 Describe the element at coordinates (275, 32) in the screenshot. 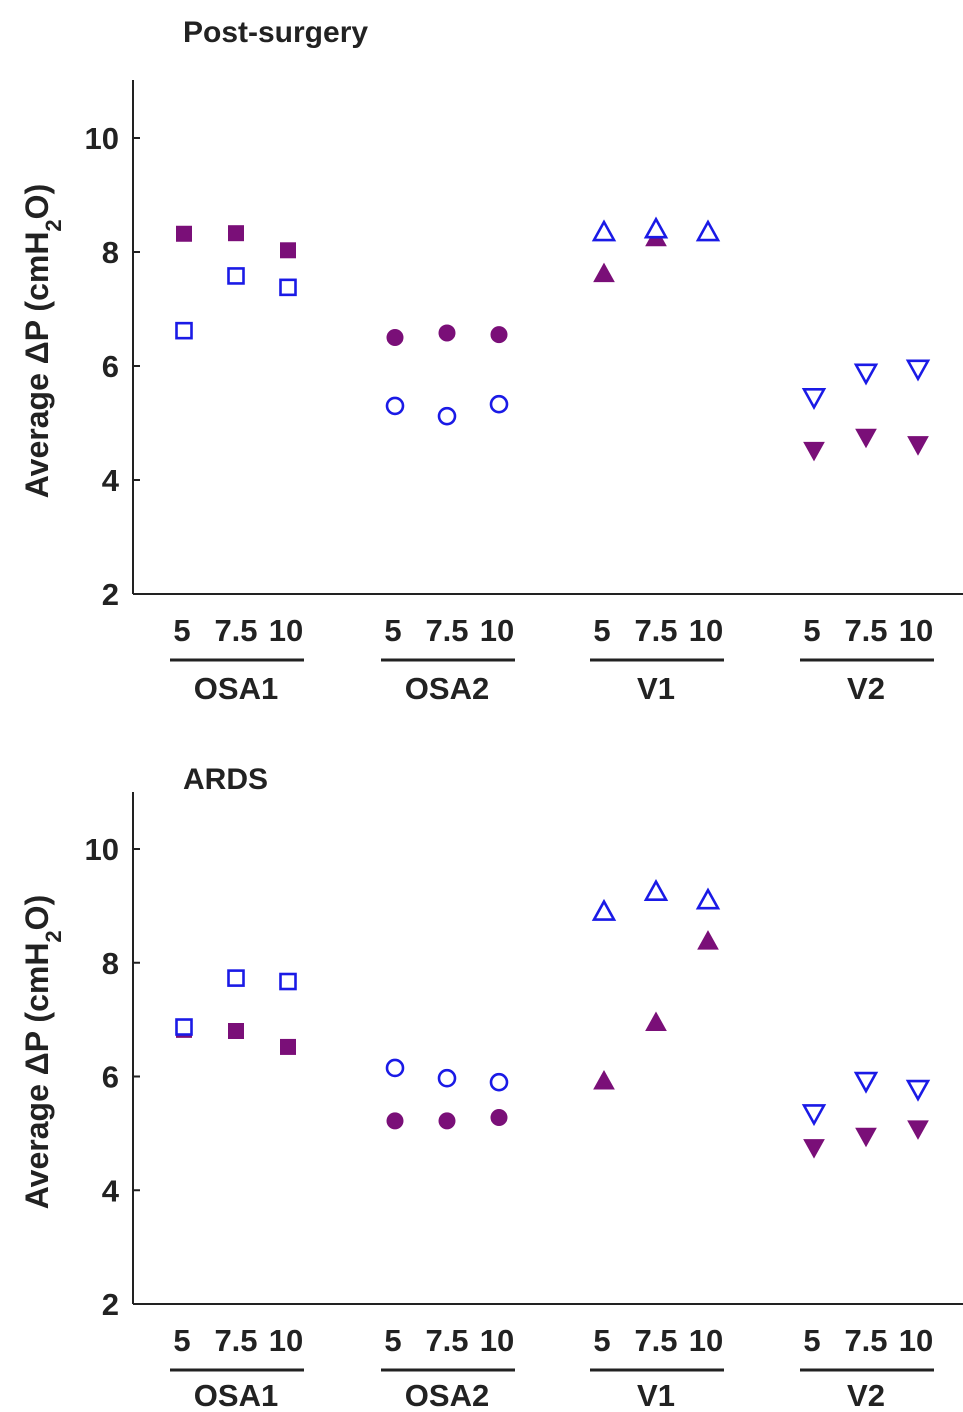

I see `chart-title: Post-surgery` at that location.